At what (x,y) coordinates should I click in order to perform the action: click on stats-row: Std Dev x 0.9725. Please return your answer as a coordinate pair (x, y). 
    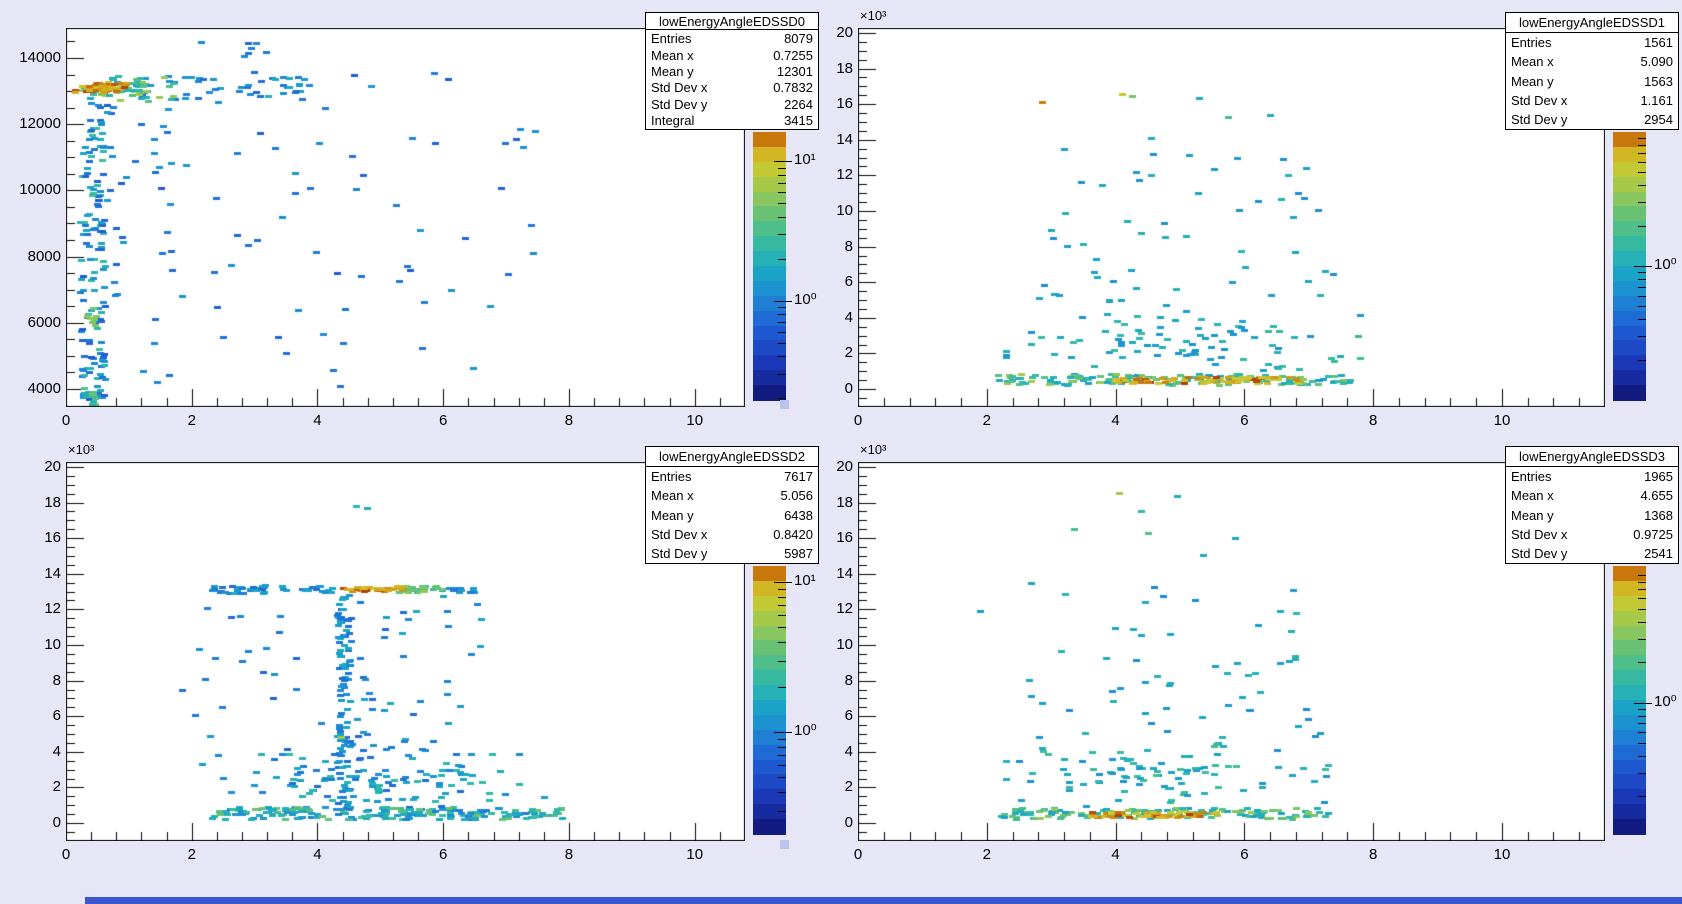
    Looking at the image, I should click on (1592, 534).